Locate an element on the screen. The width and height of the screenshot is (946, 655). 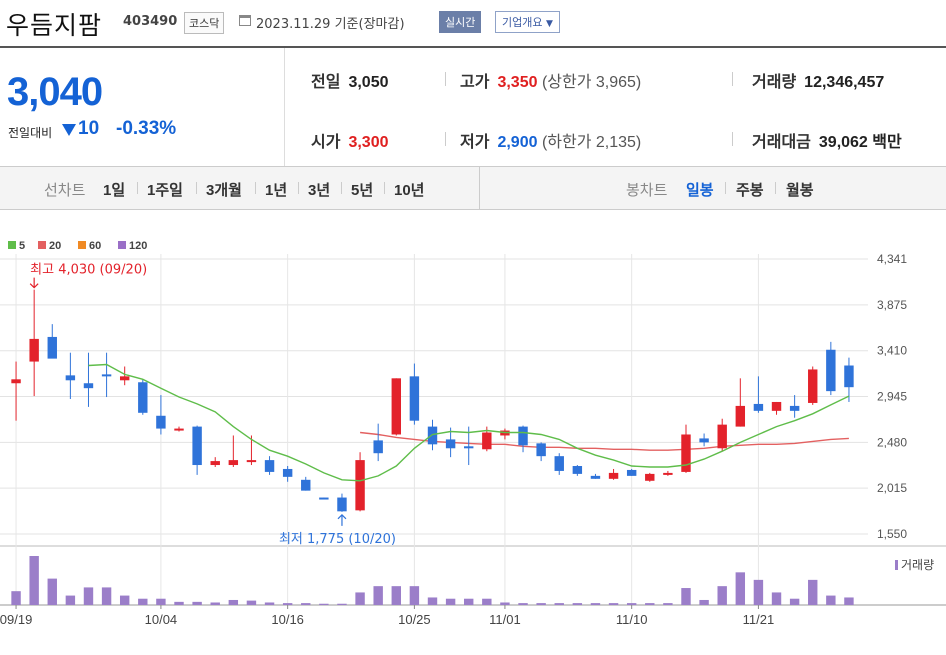
y-tick-label: 1,550 is located at coordinates (892, 534).